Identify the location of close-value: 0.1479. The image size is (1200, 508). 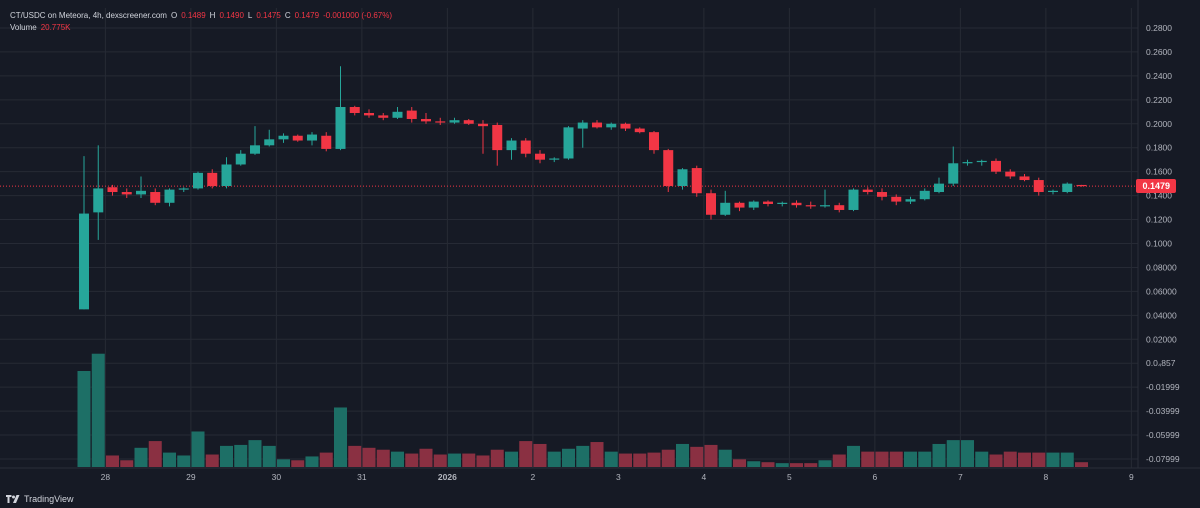
(307, 15).